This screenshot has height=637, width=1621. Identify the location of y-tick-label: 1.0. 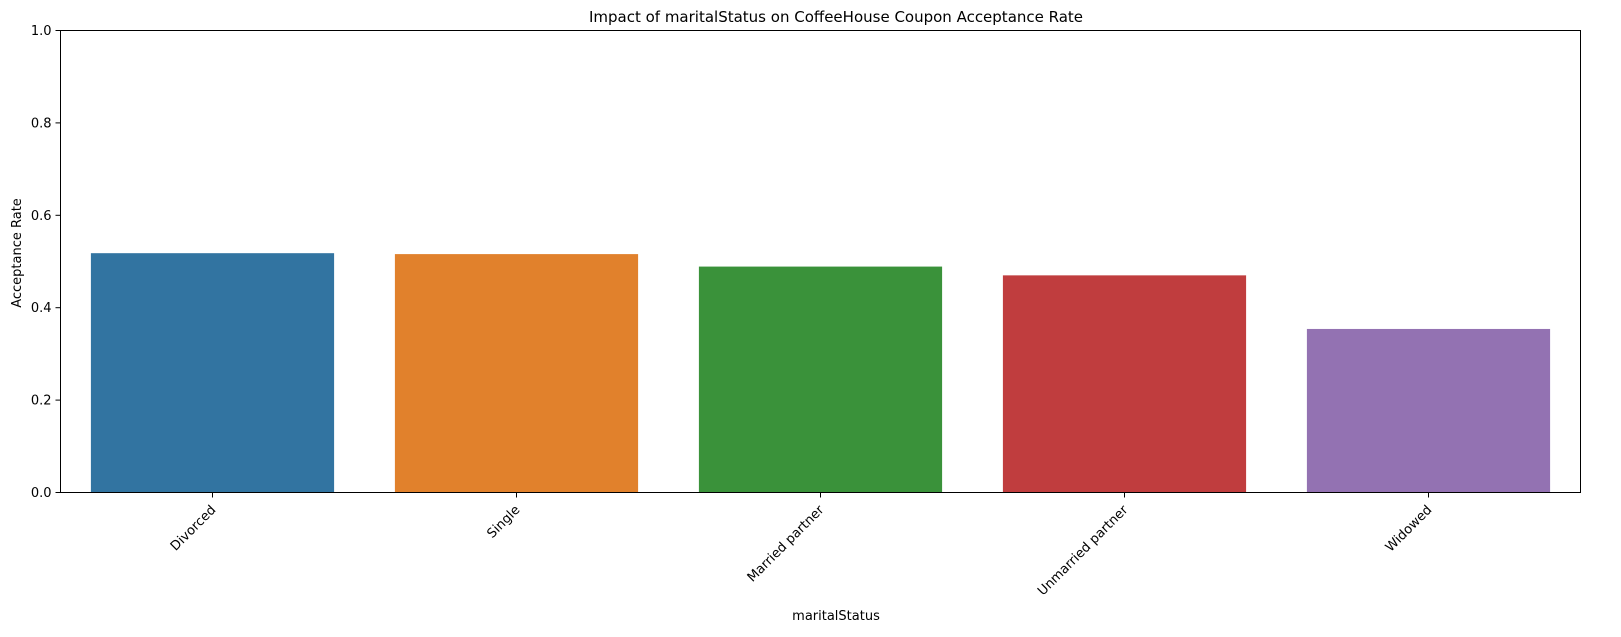
(41, 31).